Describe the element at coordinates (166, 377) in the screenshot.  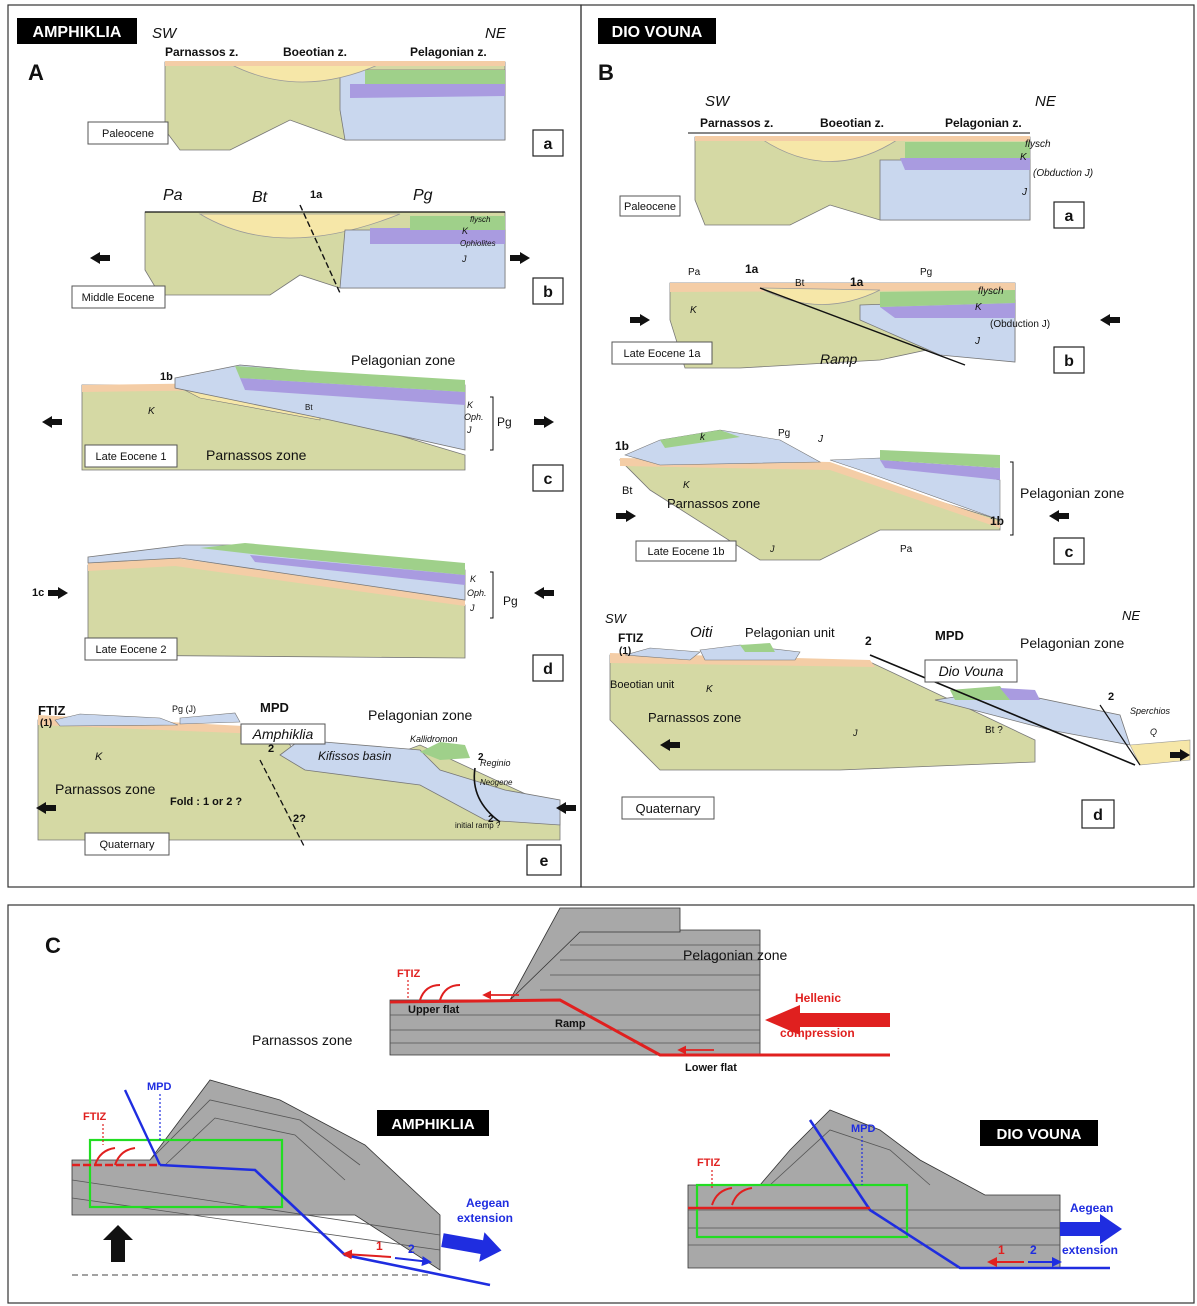
I see `thrust-1b-label: 1b` at that location.